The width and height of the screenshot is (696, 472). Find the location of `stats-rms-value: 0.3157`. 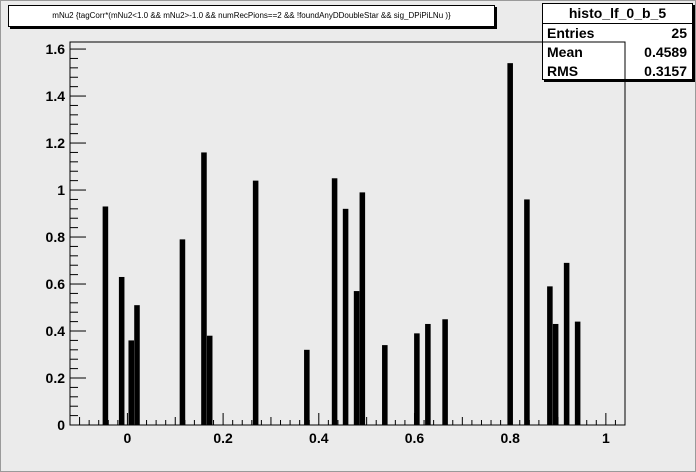

stats-rms-value: 0.3157 is located at coordinates (665, 71).